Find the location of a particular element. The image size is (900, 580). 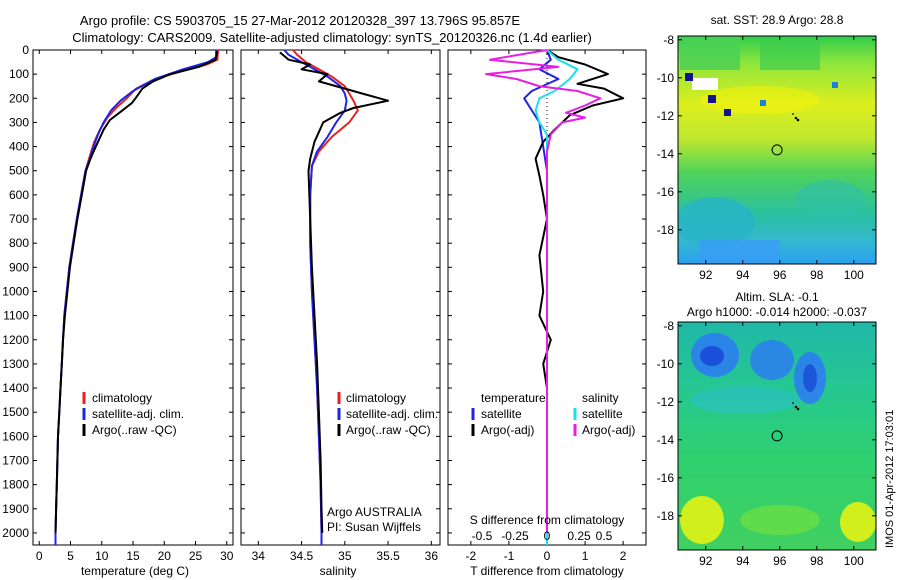

depth-tick-label: 1400 is located at coordinates (15, 388).